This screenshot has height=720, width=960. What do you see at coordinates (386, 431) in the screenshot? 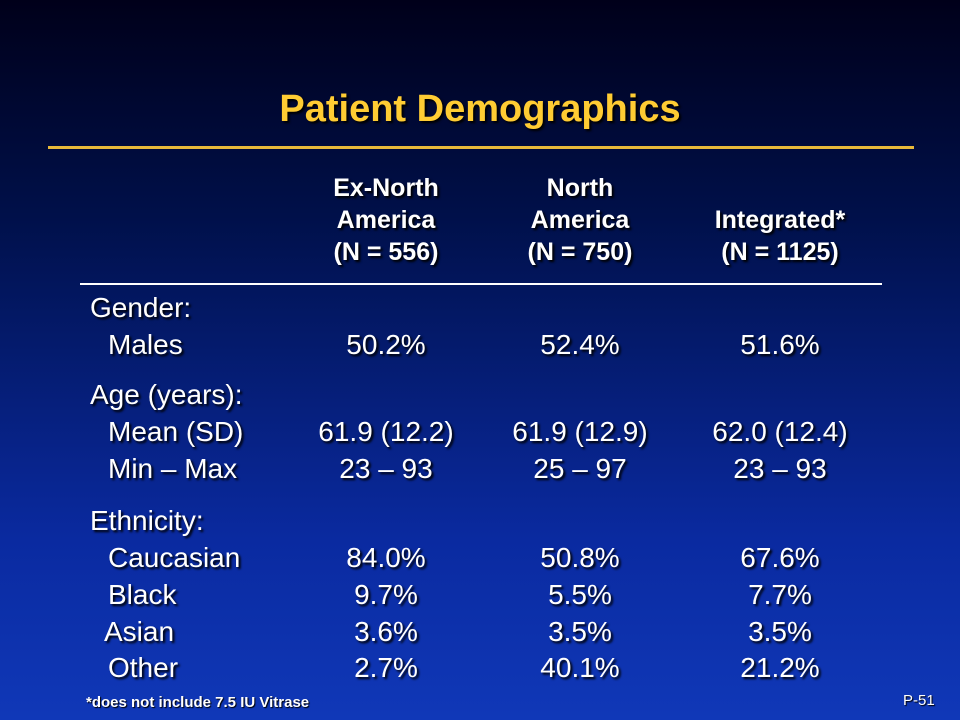
I see `table-cell: 61.9 (12.2)` at bounding box center [386, 431].